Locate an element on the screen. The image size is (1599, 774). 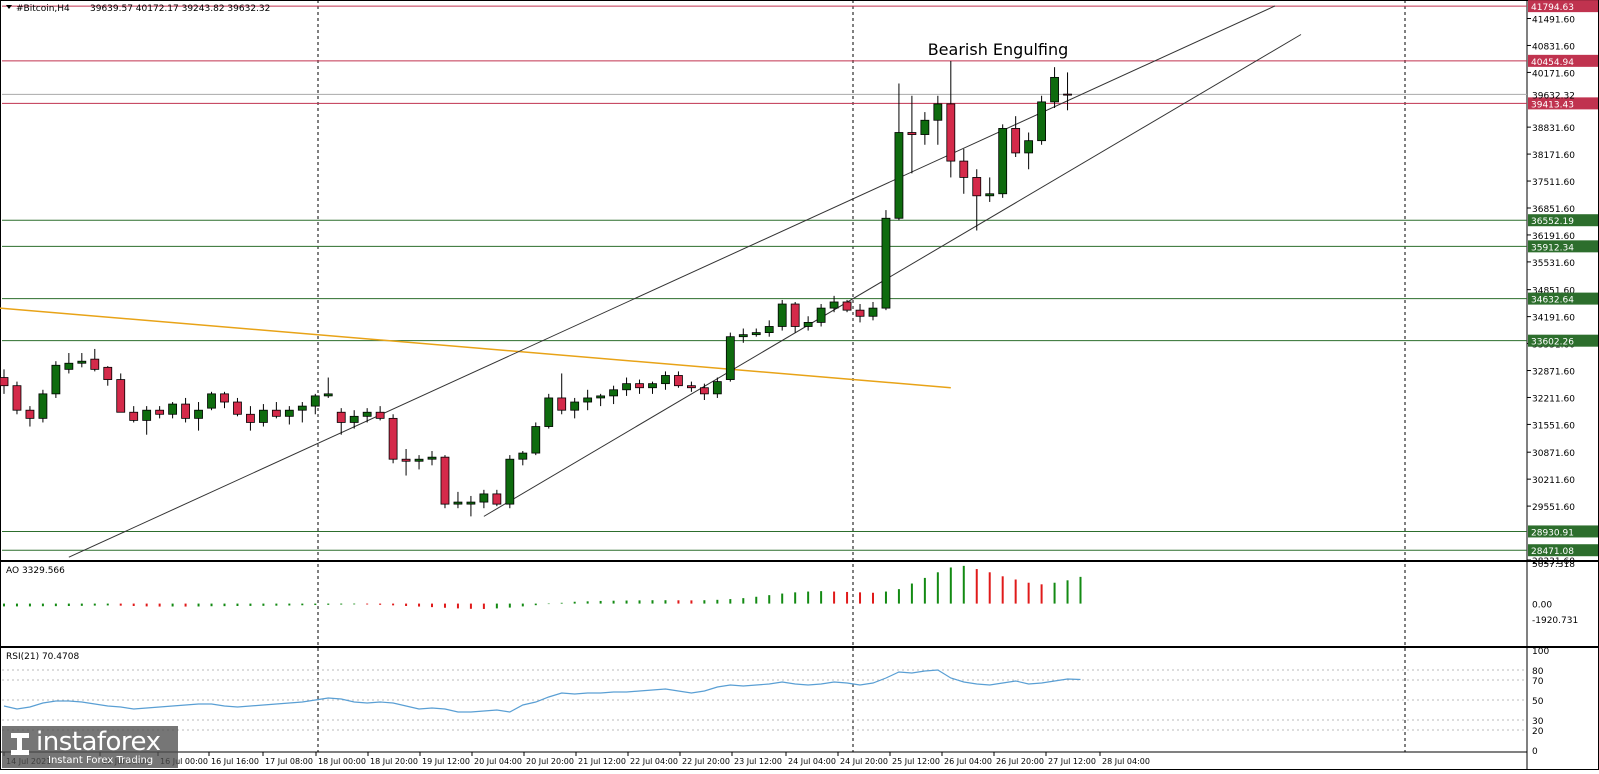
logo-brand: instaforex is located at coordinates (98, 742).